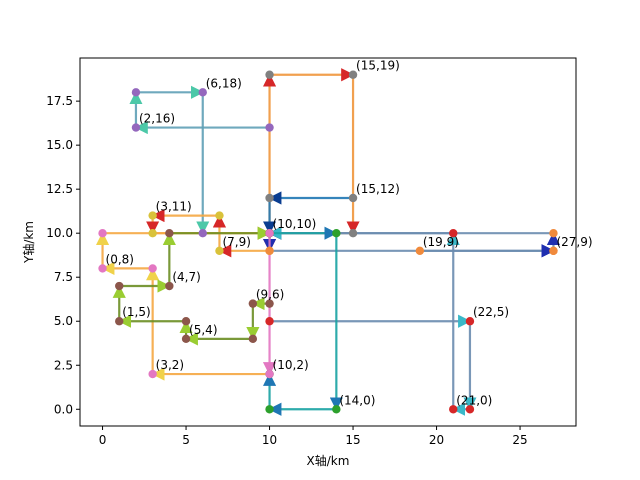 The width and height of the screenshot is (640, 480). What do you see at coordinates (378, 189) in the screenshot?
I see `point-label: (15,12)` at bounding box center [378, 189].